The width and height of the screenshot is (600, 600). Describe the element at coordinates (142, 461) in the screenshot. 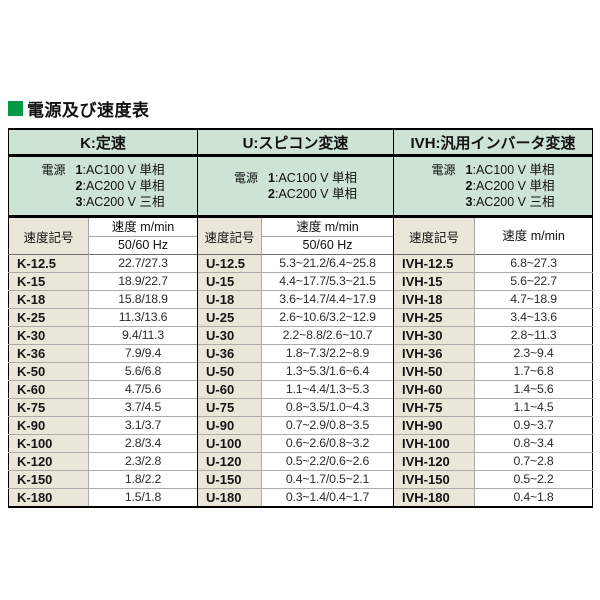

I see `speed-value-cell: 2.3/2.8` at that location.